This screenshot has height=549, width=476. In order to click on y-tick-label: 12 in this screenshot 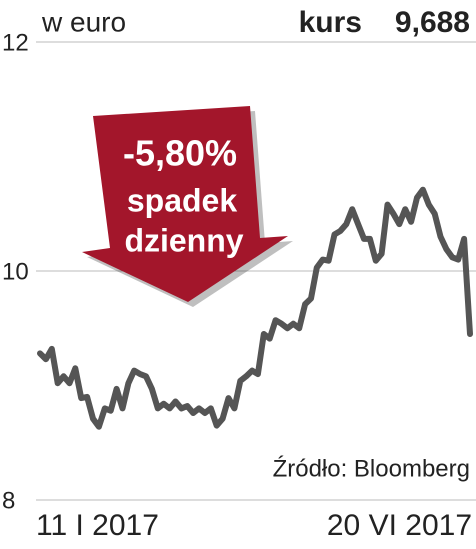, I will do `click(15, 42)`.